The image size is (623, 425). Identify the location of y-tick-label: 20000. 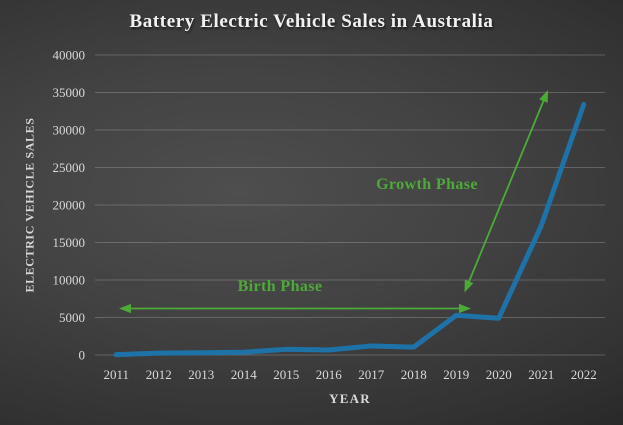
(69, 205).